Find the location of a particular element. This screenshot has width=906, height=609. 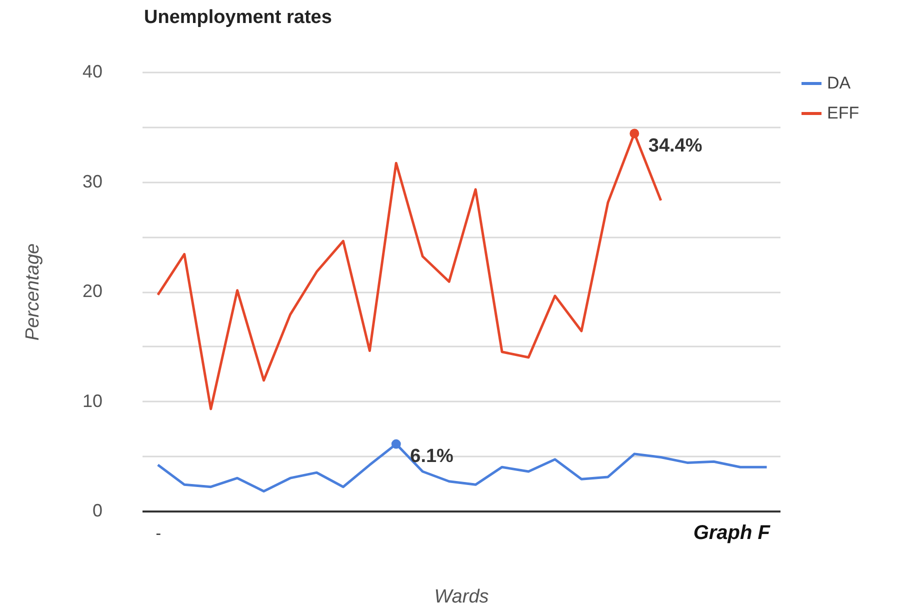

y-tick-label: 0 is located at coordinates (97, 510).